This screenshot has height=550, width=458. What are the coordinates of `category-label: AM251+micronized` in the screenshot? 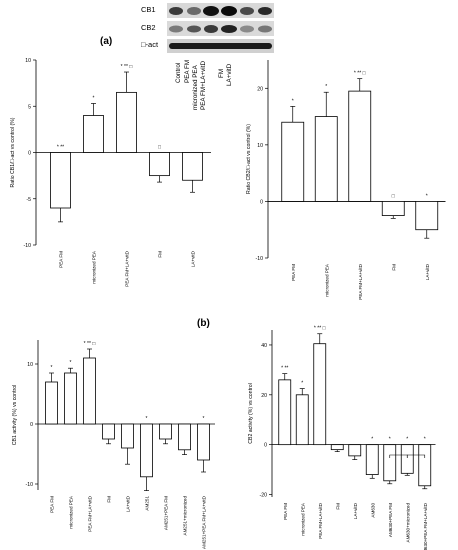 It's located at (185, 516).